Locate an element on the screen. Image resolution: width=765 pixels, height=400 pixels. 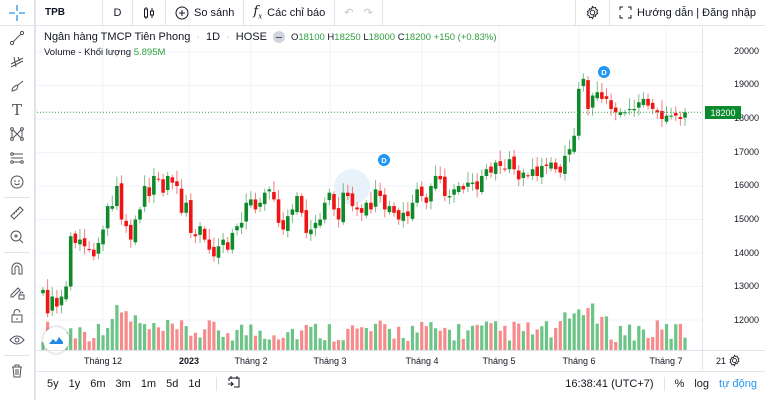
close-value: 18200 is located at coordinates (417, 37).